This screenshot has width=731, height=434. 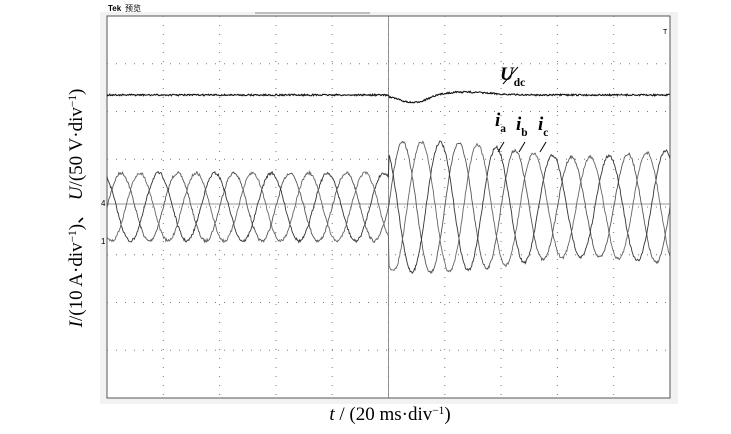 What do you see at coordinates (76, 147) in the screenshot?
I see `label-part: /(50 V·div` at bounding box center [76, 147].